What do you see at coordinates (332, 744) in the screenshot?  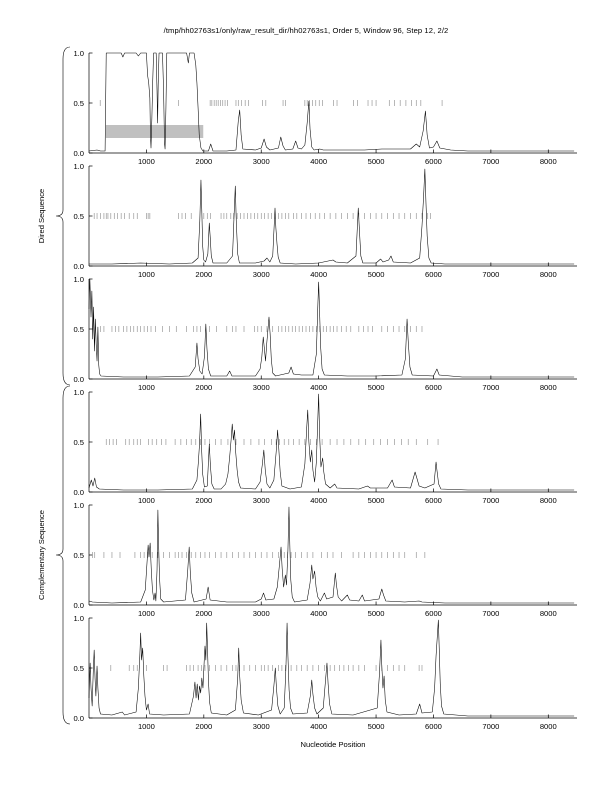 I see `x-axis-label: Nucleotide Position` at bounding box center [332, 744].